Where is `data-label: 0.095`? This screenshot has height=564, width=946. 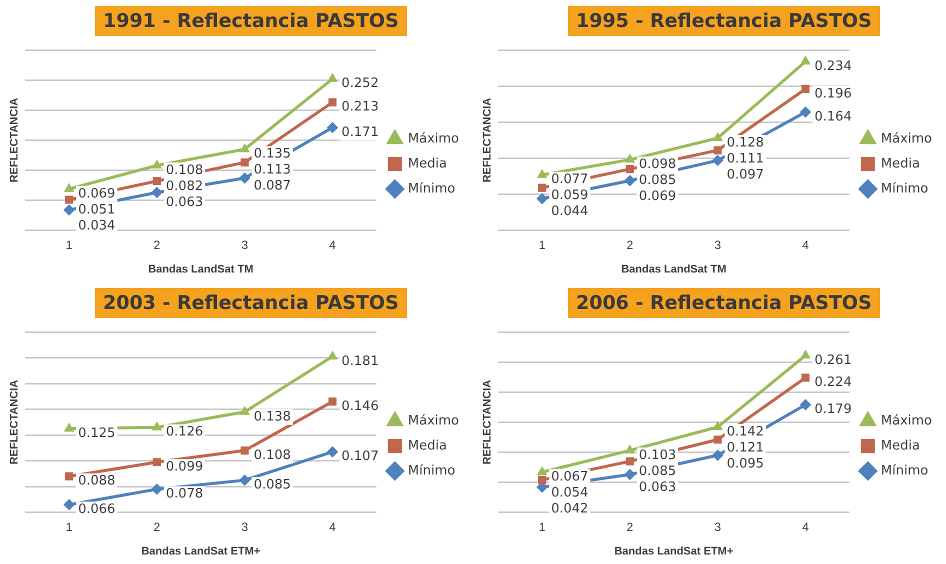 data-label: 0.095 is located at coordinates (745, 464).